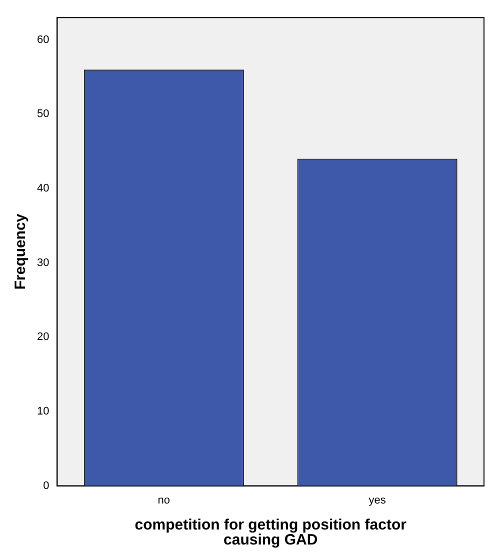  Describe the element at coordinates (46, 486) in the screenshot. I see `y-tick-label: 0` at that location.